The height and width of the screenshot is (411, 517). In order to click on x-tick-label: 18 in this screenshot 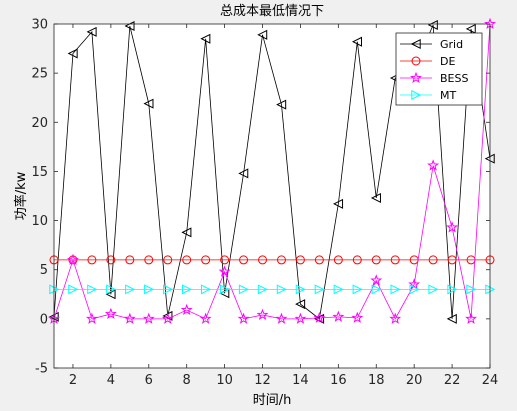, I will do `click(376, 380)`.